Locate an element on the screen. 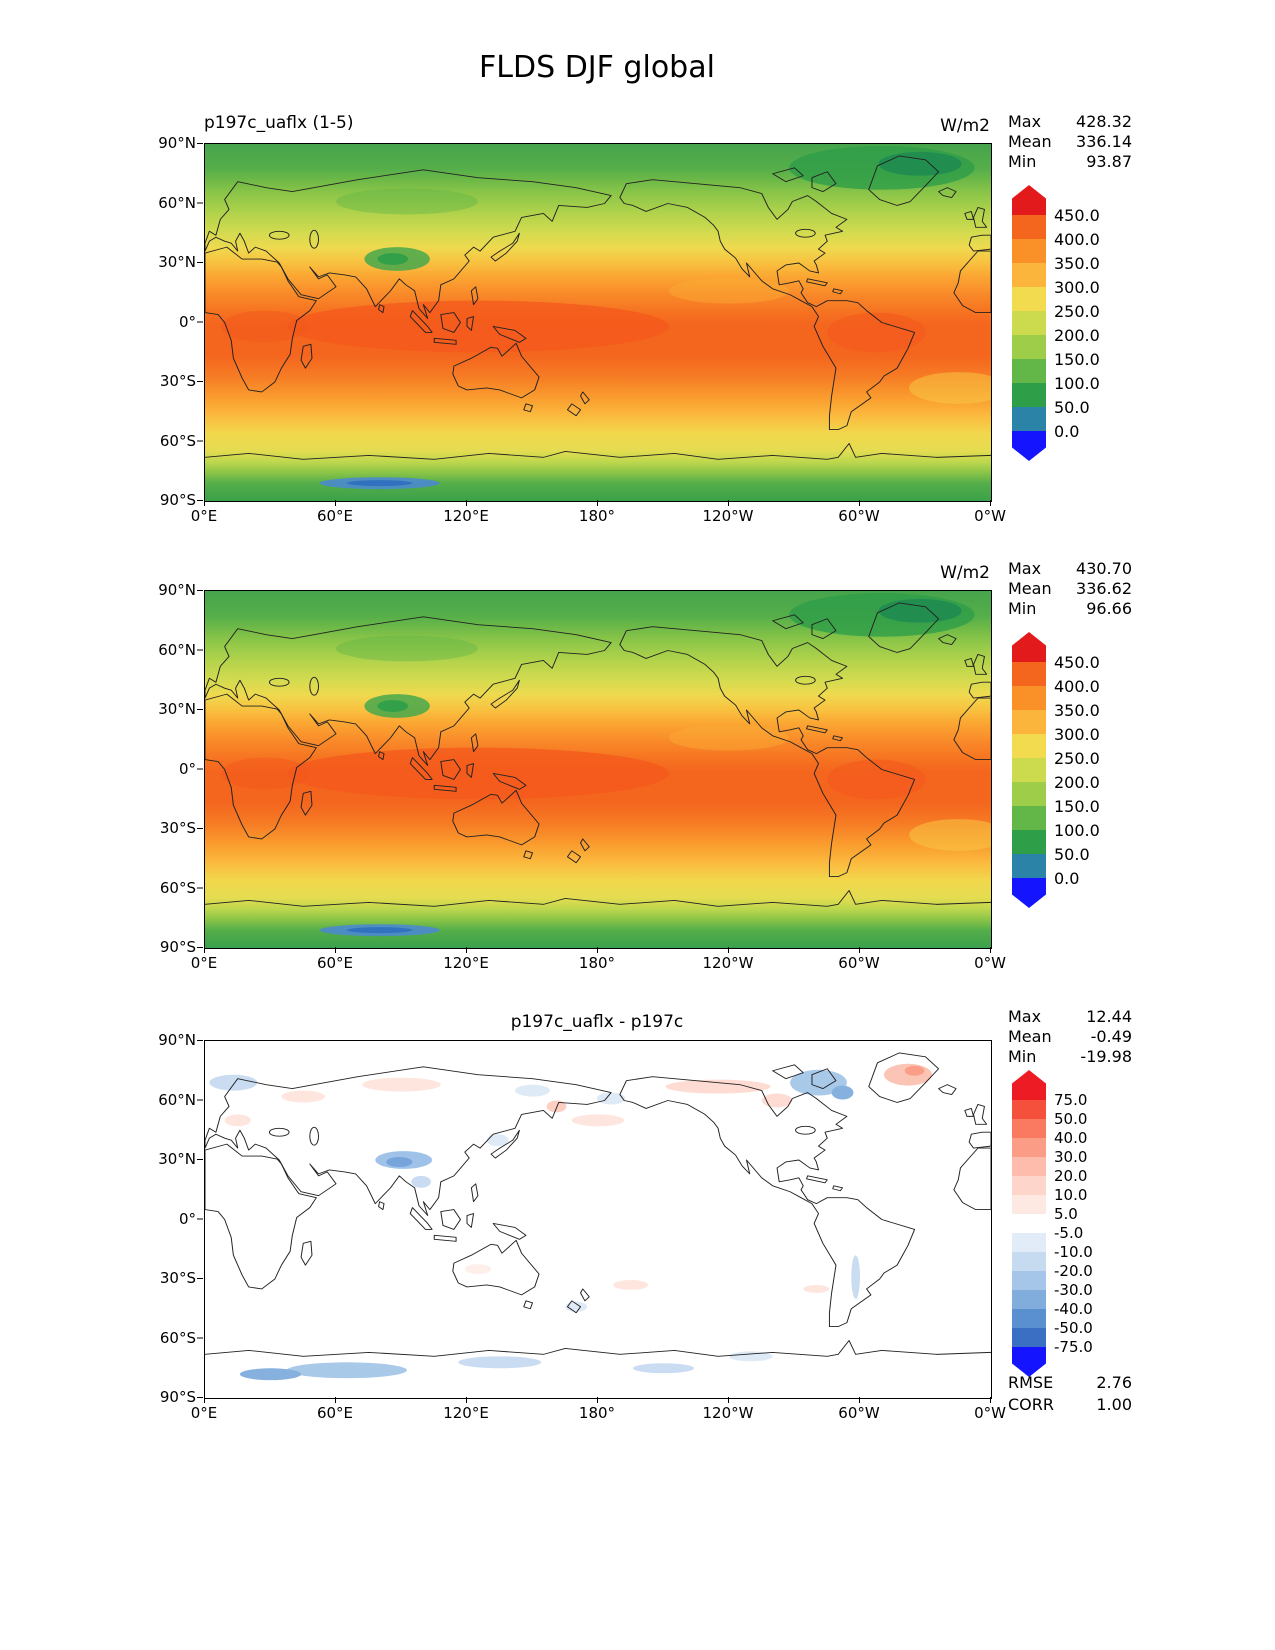 This screenshot has height=1650, width=1275. stat-row: Min -19.98 is located at coordinates (1070, 1057).